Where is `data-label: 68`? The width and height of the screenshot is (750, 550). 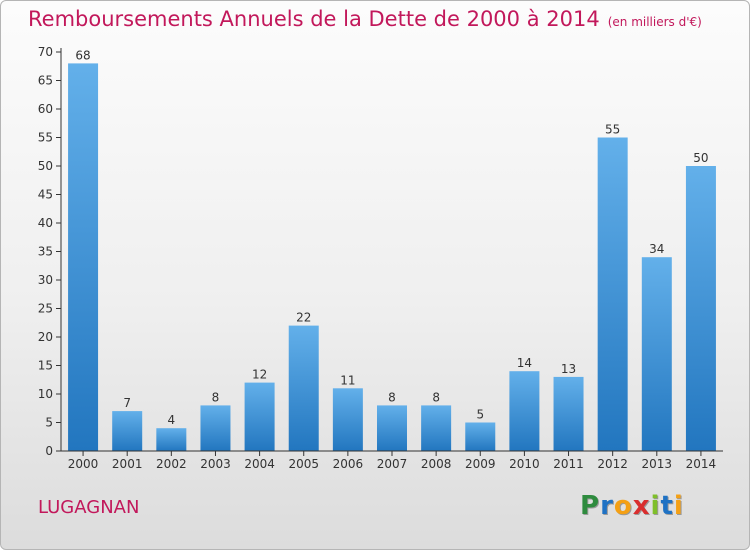 data-label: 68 is located at coordinates (82, 55).